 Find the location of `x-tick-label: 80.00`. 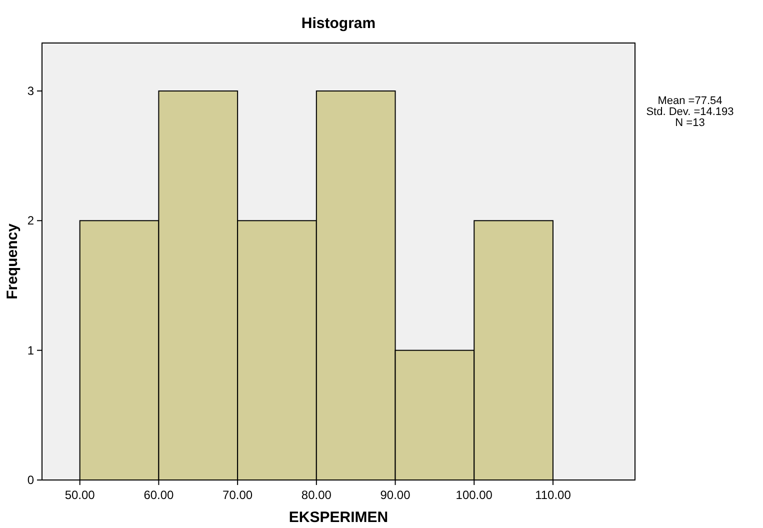

x-tick-label: 80.00 is located at coordinates (316, 495).